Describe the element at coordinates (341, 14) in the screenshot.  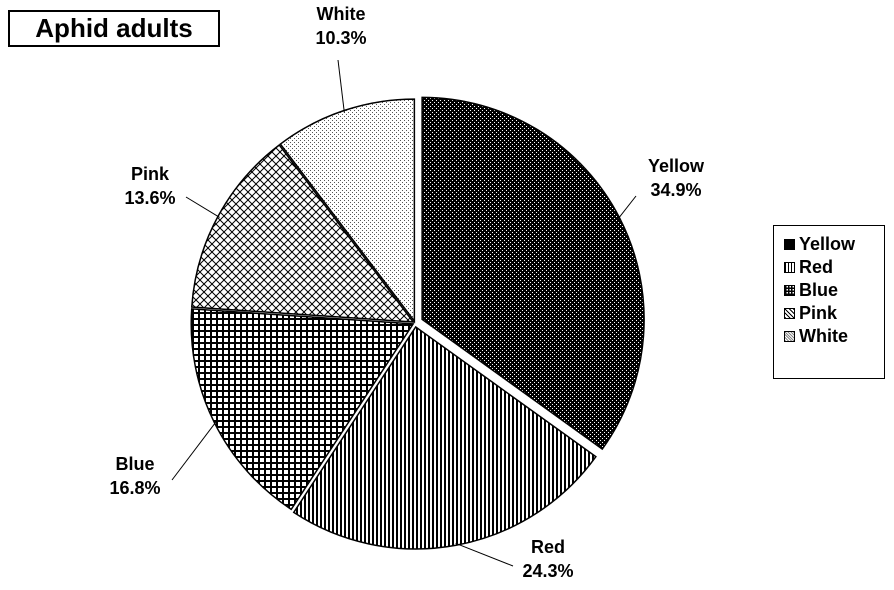
I see `slice-label-white: White` at that location.